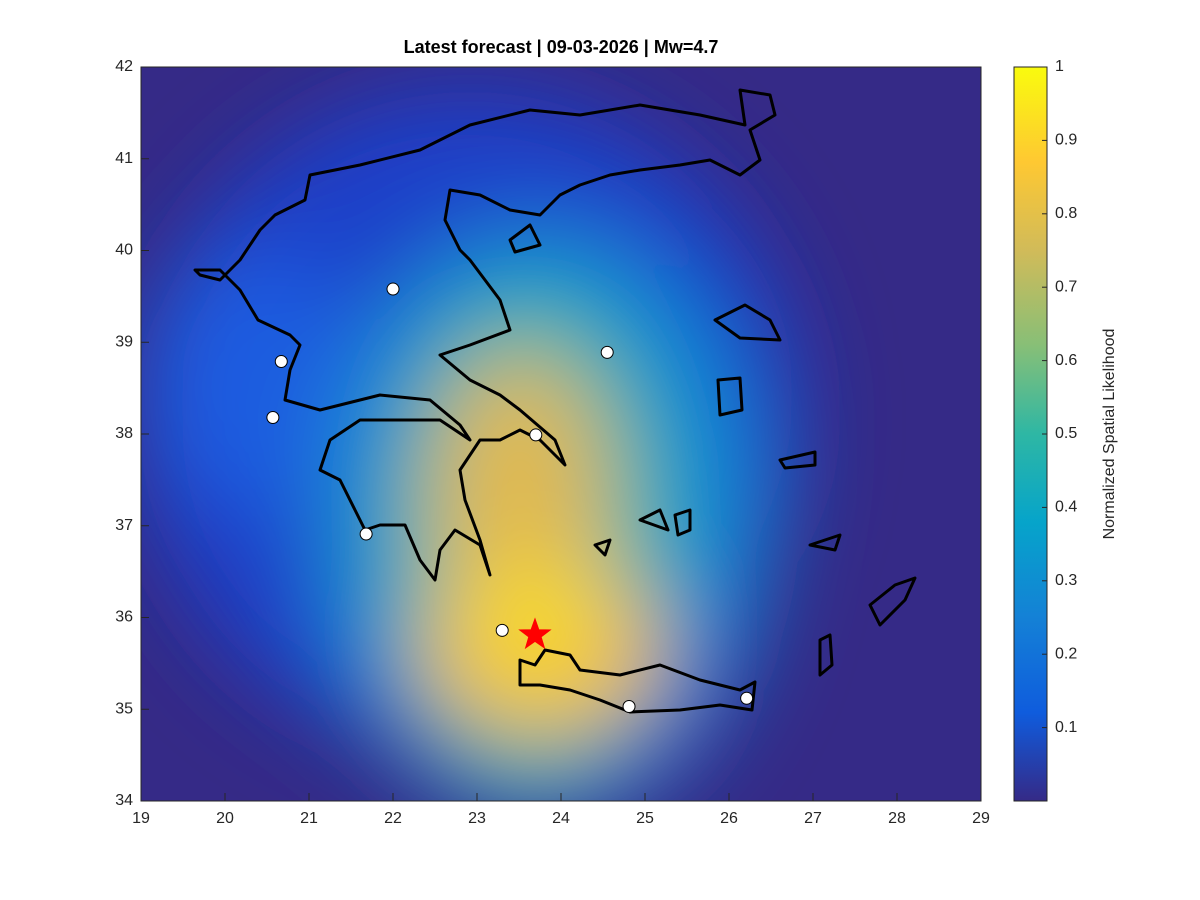 This screenshot has height=900, width=1200. I want to click on y-tick-label: 42, so click(124, 66).